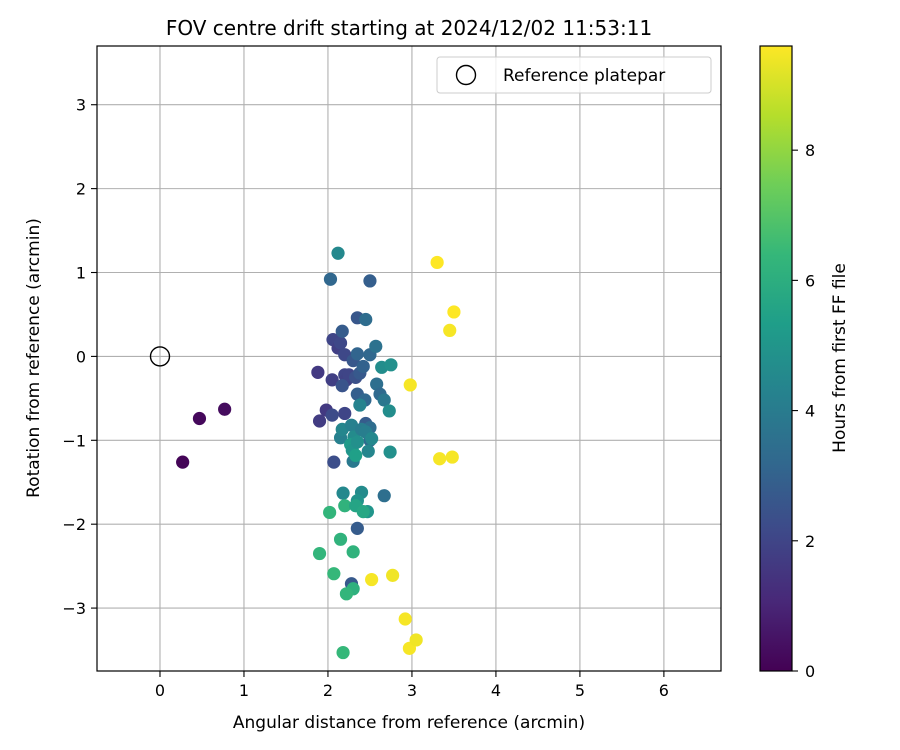 Image resolution: width=900 pixels, height=750 pixels. What do you see at coordinates (810, 411) in the screenshot?
I see `colorbar-tick-label: 4` at bounding box center [810, 411].